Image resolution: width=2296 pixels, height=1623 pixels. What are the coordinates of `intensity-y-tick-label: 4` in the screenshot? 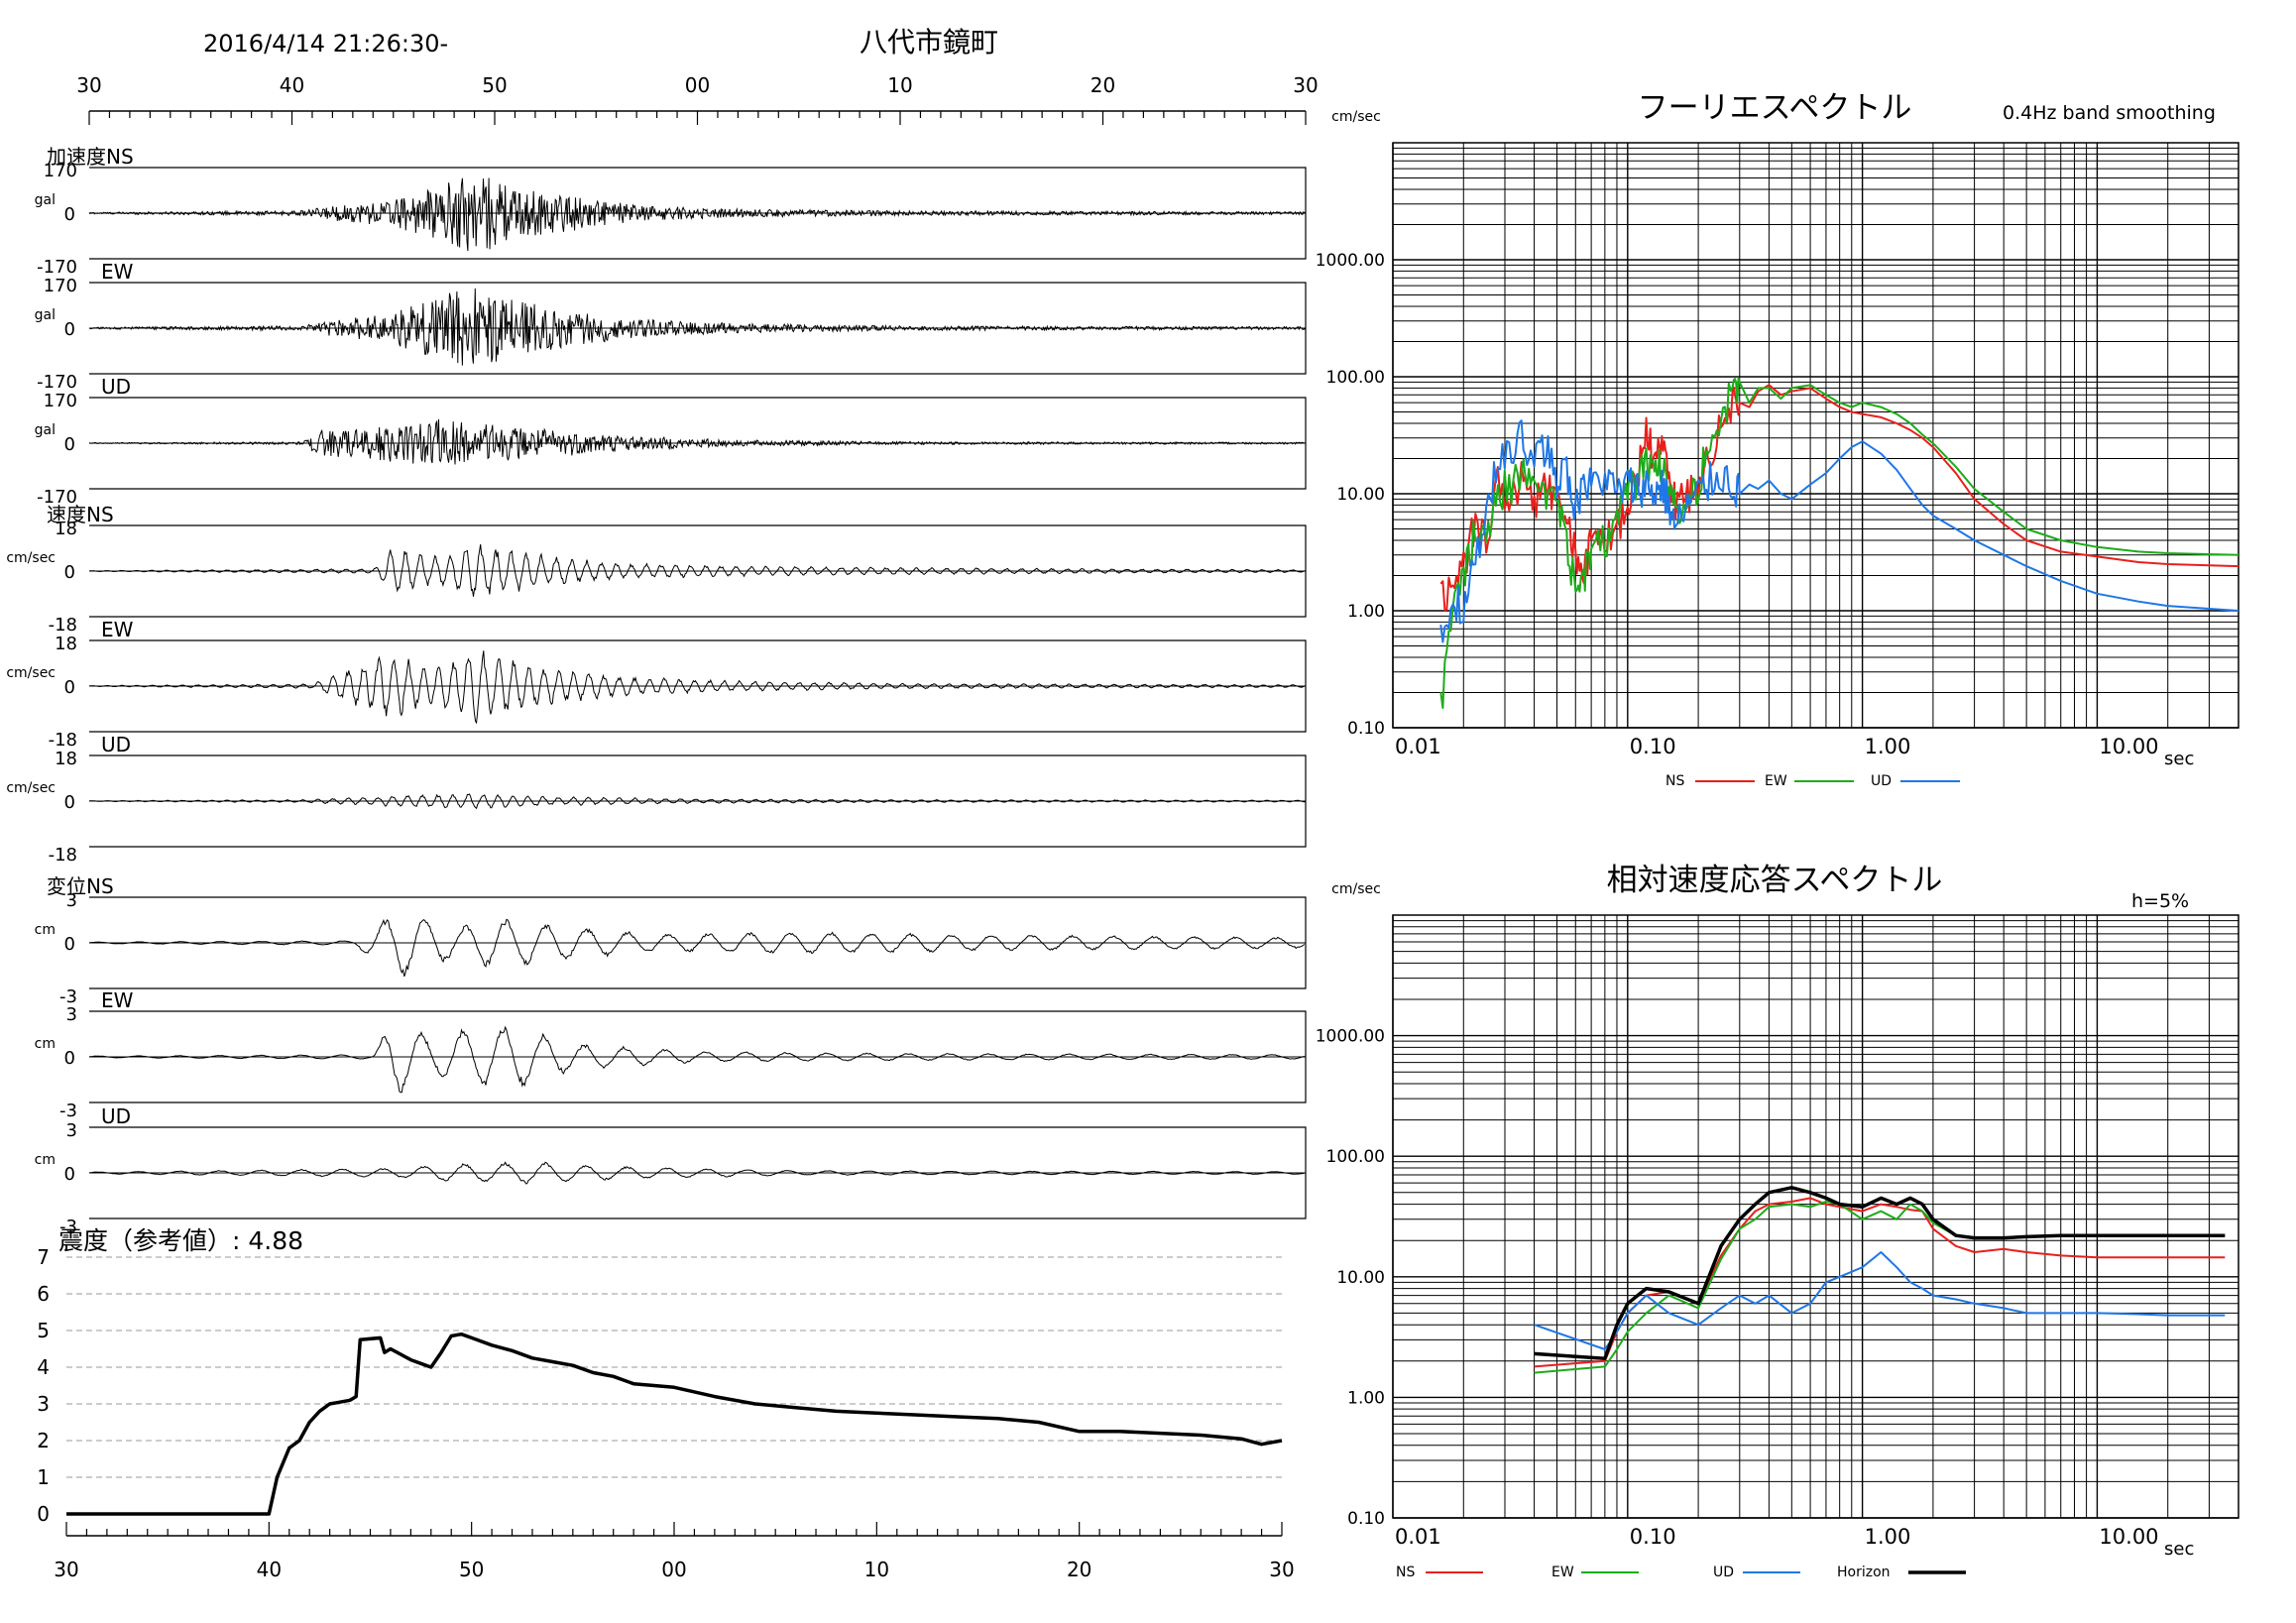 It's located at (43, 1367).